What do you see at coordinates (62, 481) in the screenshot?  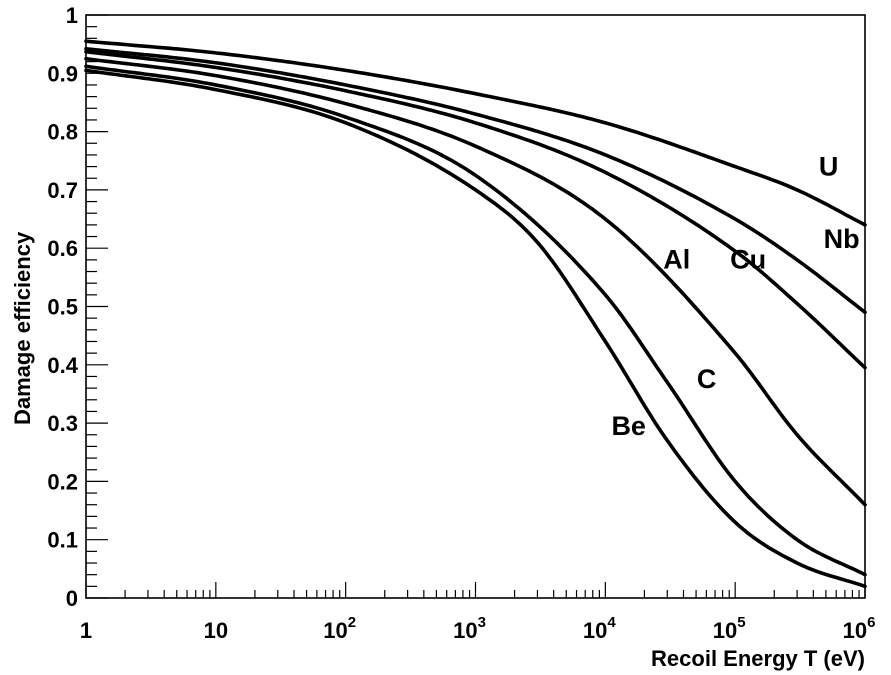 I see `y-tick-label: 0.2` at bounding box center [62, 481].